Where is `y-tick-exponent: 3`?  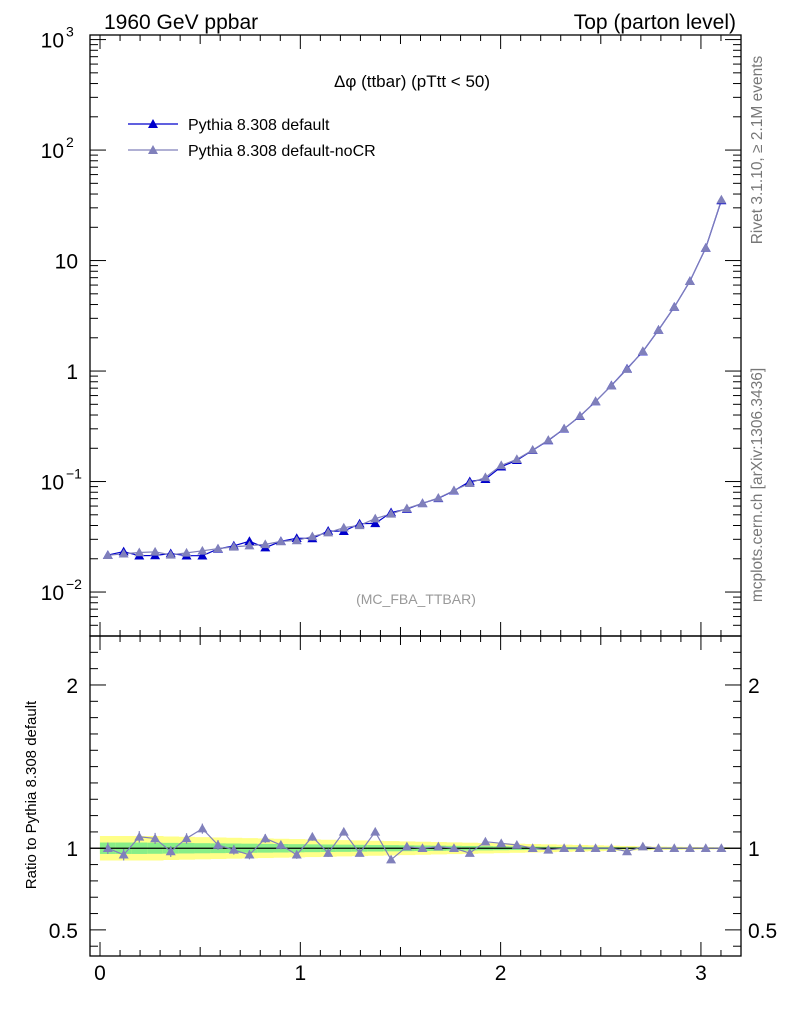 y-tick-exponent: 3 is located at coordinates (70, 32).